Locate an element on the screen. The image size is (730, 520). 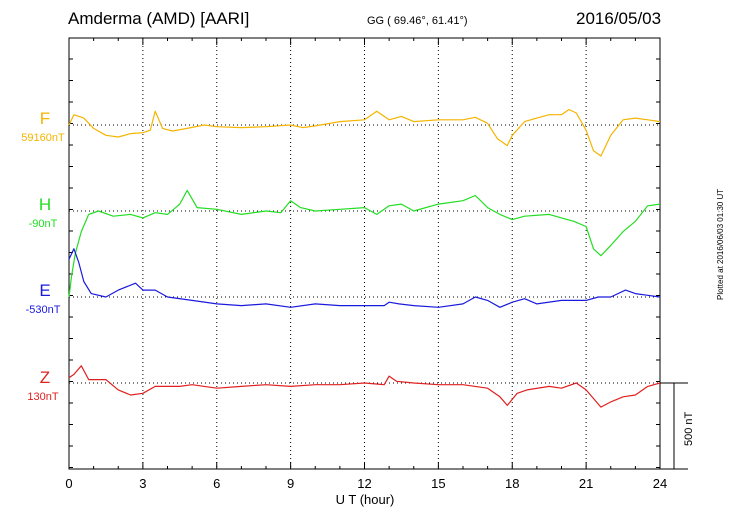
x-tick-label: 0 is located at coordinates (68, 483).